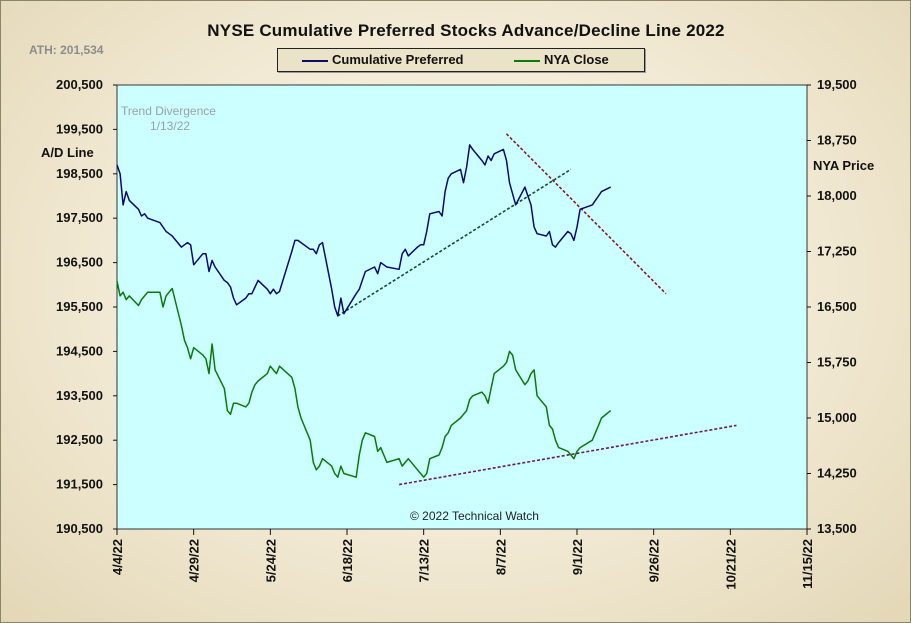 Image resolution: width=911 pixels, height=623 pixels. Describe the element at coordinates (576, 59) in the screenshot. I see `legend-label-nya: NYA Close` at that location.